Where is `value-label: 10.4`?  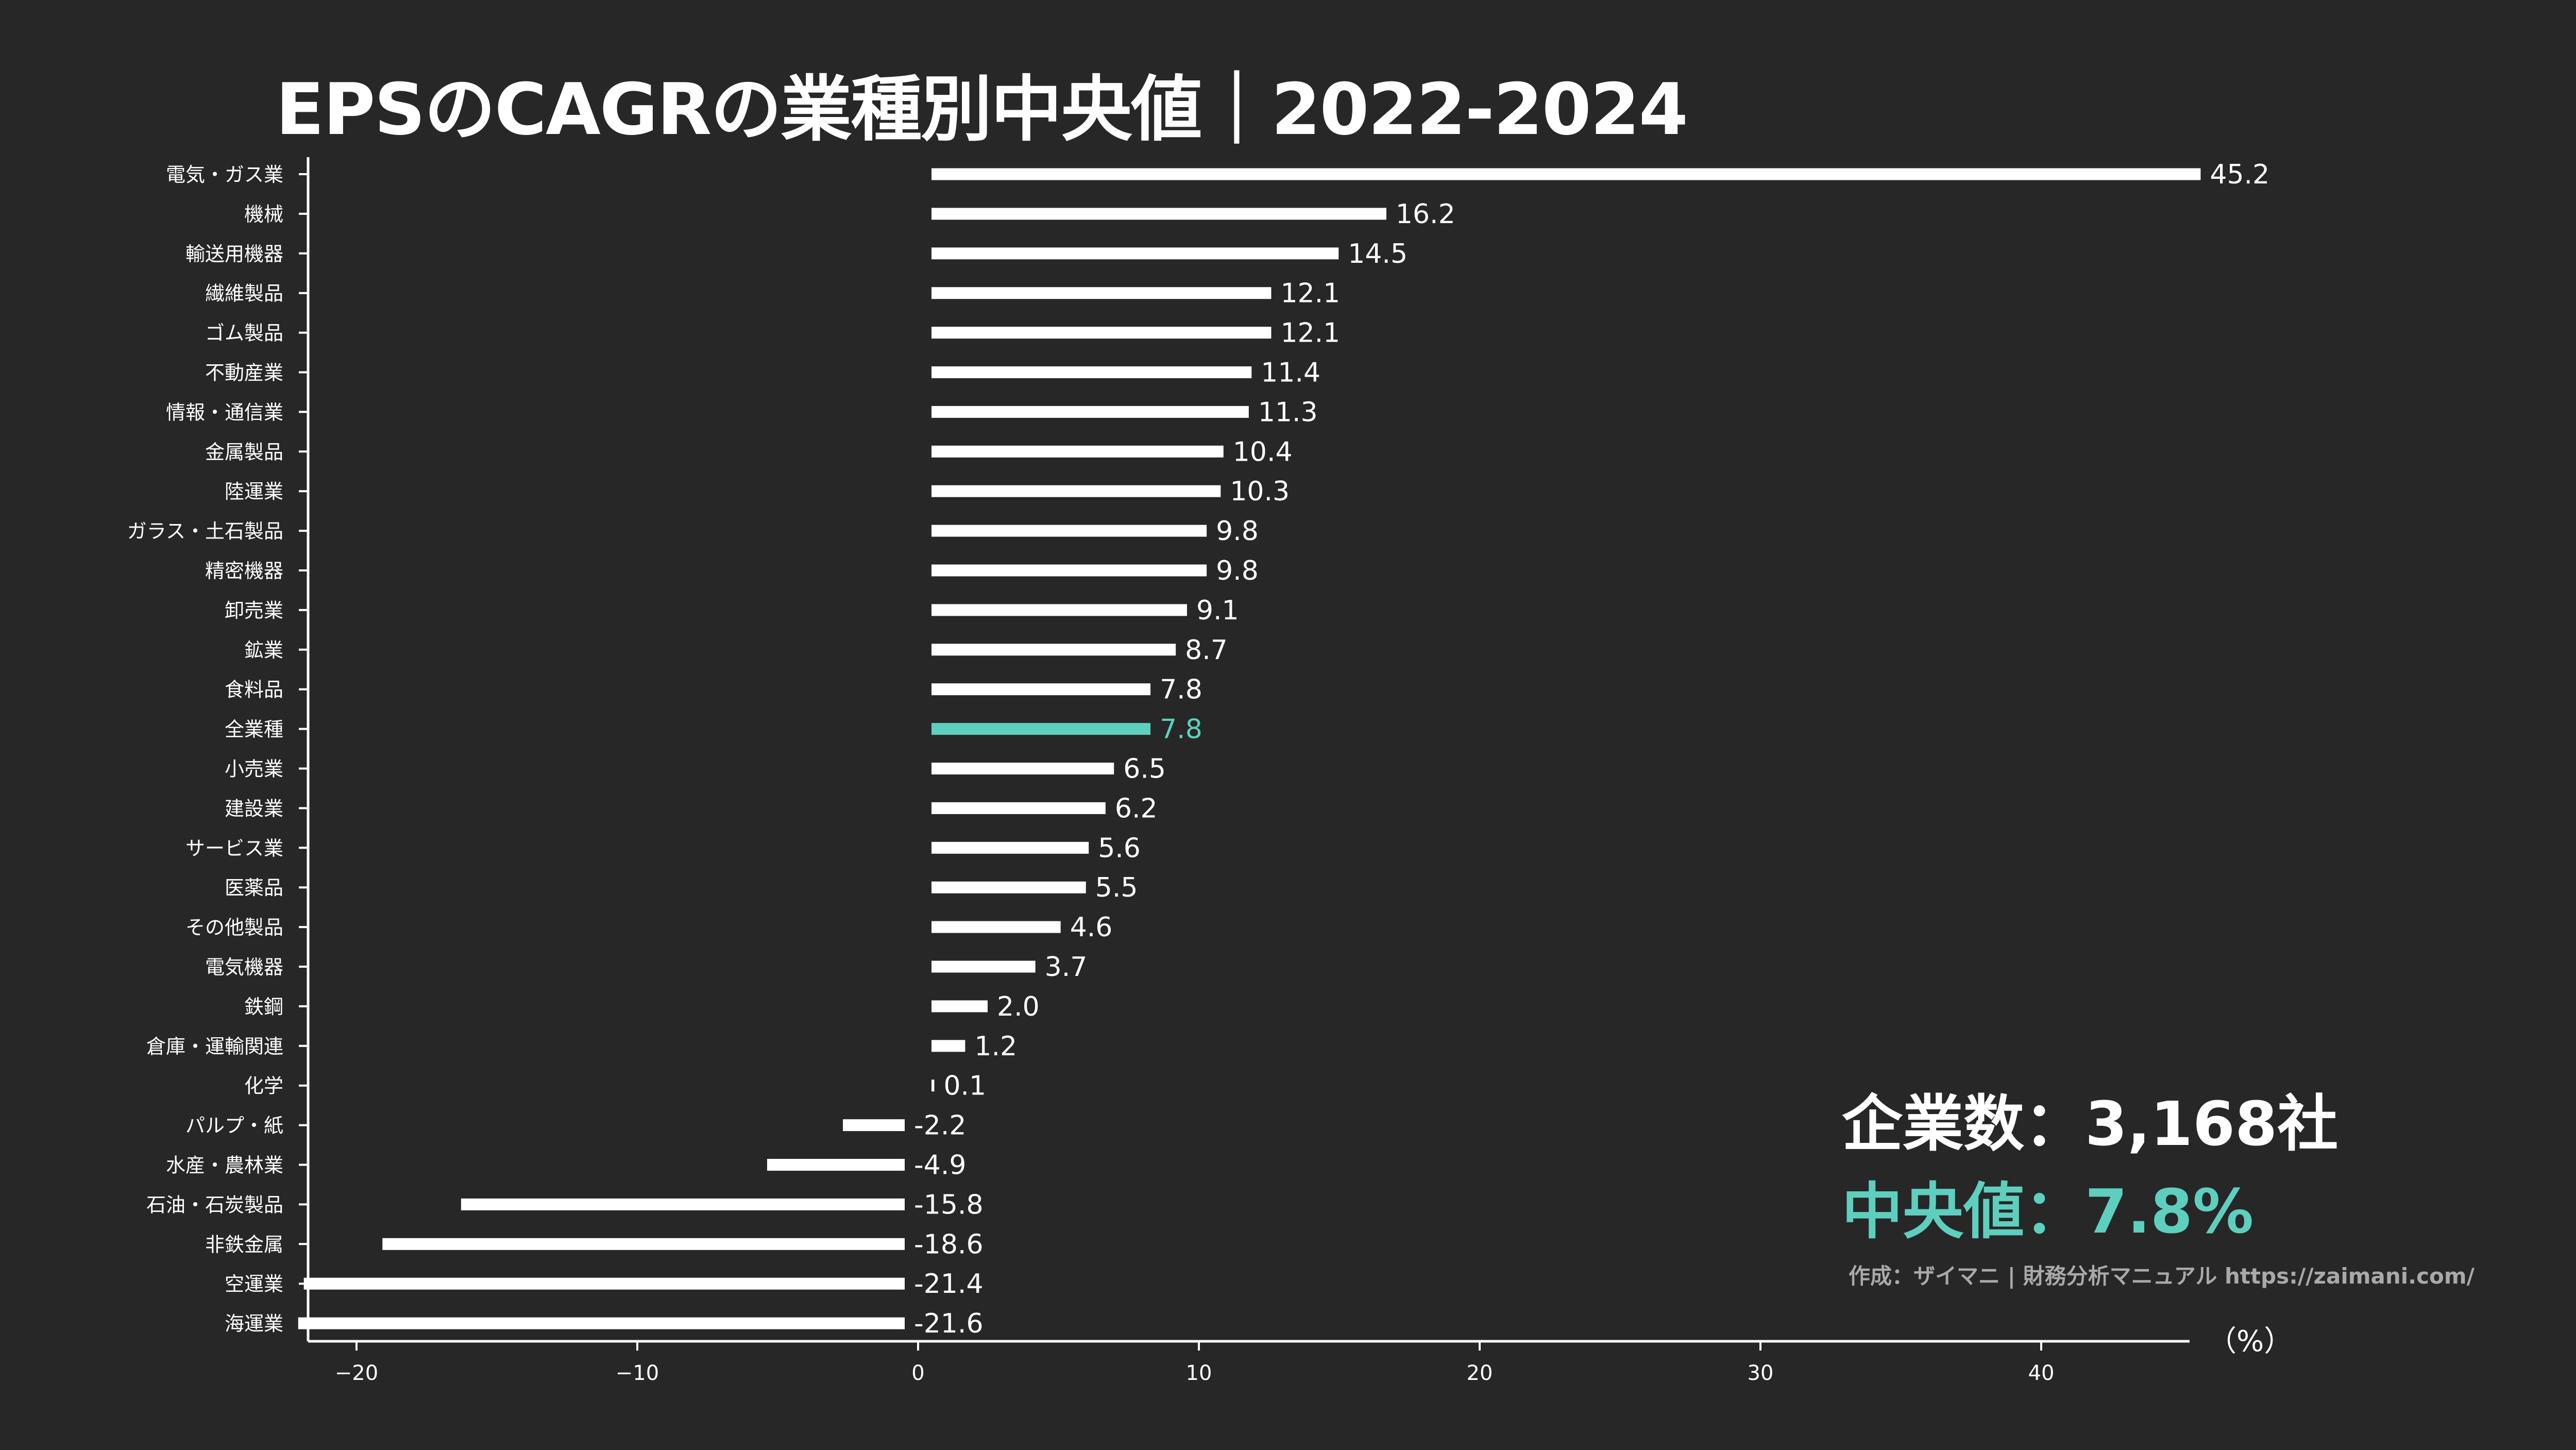 value-label: 10.4 is located at coordinates (1263, 451).